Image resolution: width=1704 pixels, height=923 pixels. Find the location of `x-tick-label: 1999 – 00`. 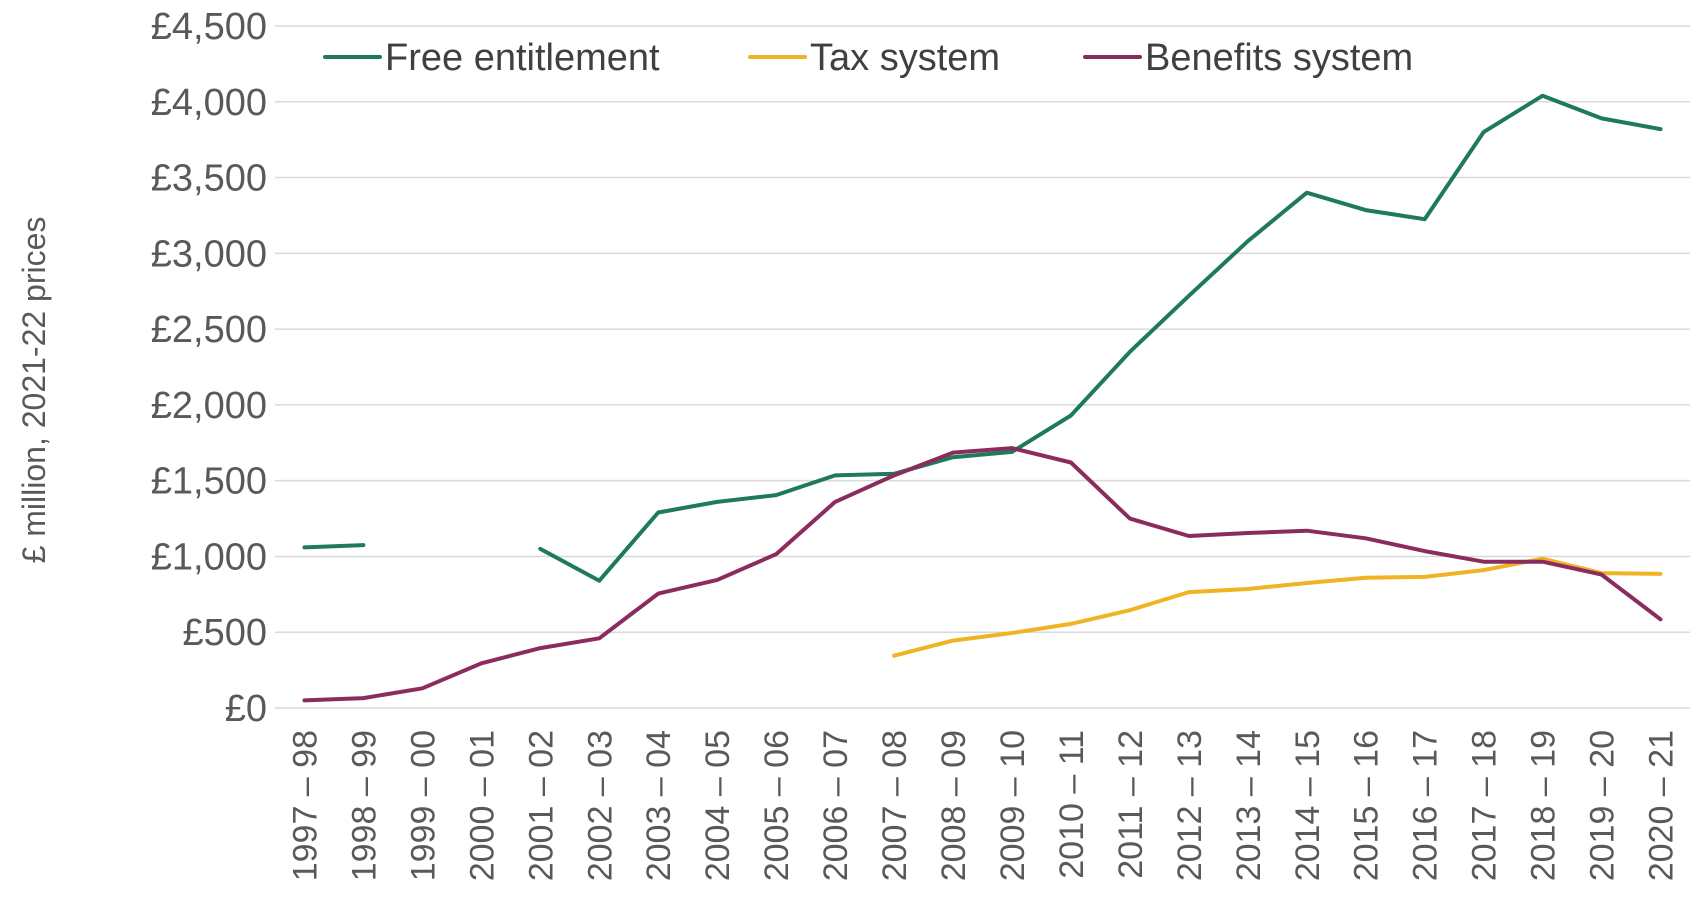

x-tick-label: 1999 – 00 is located at coordinates (423, 805).